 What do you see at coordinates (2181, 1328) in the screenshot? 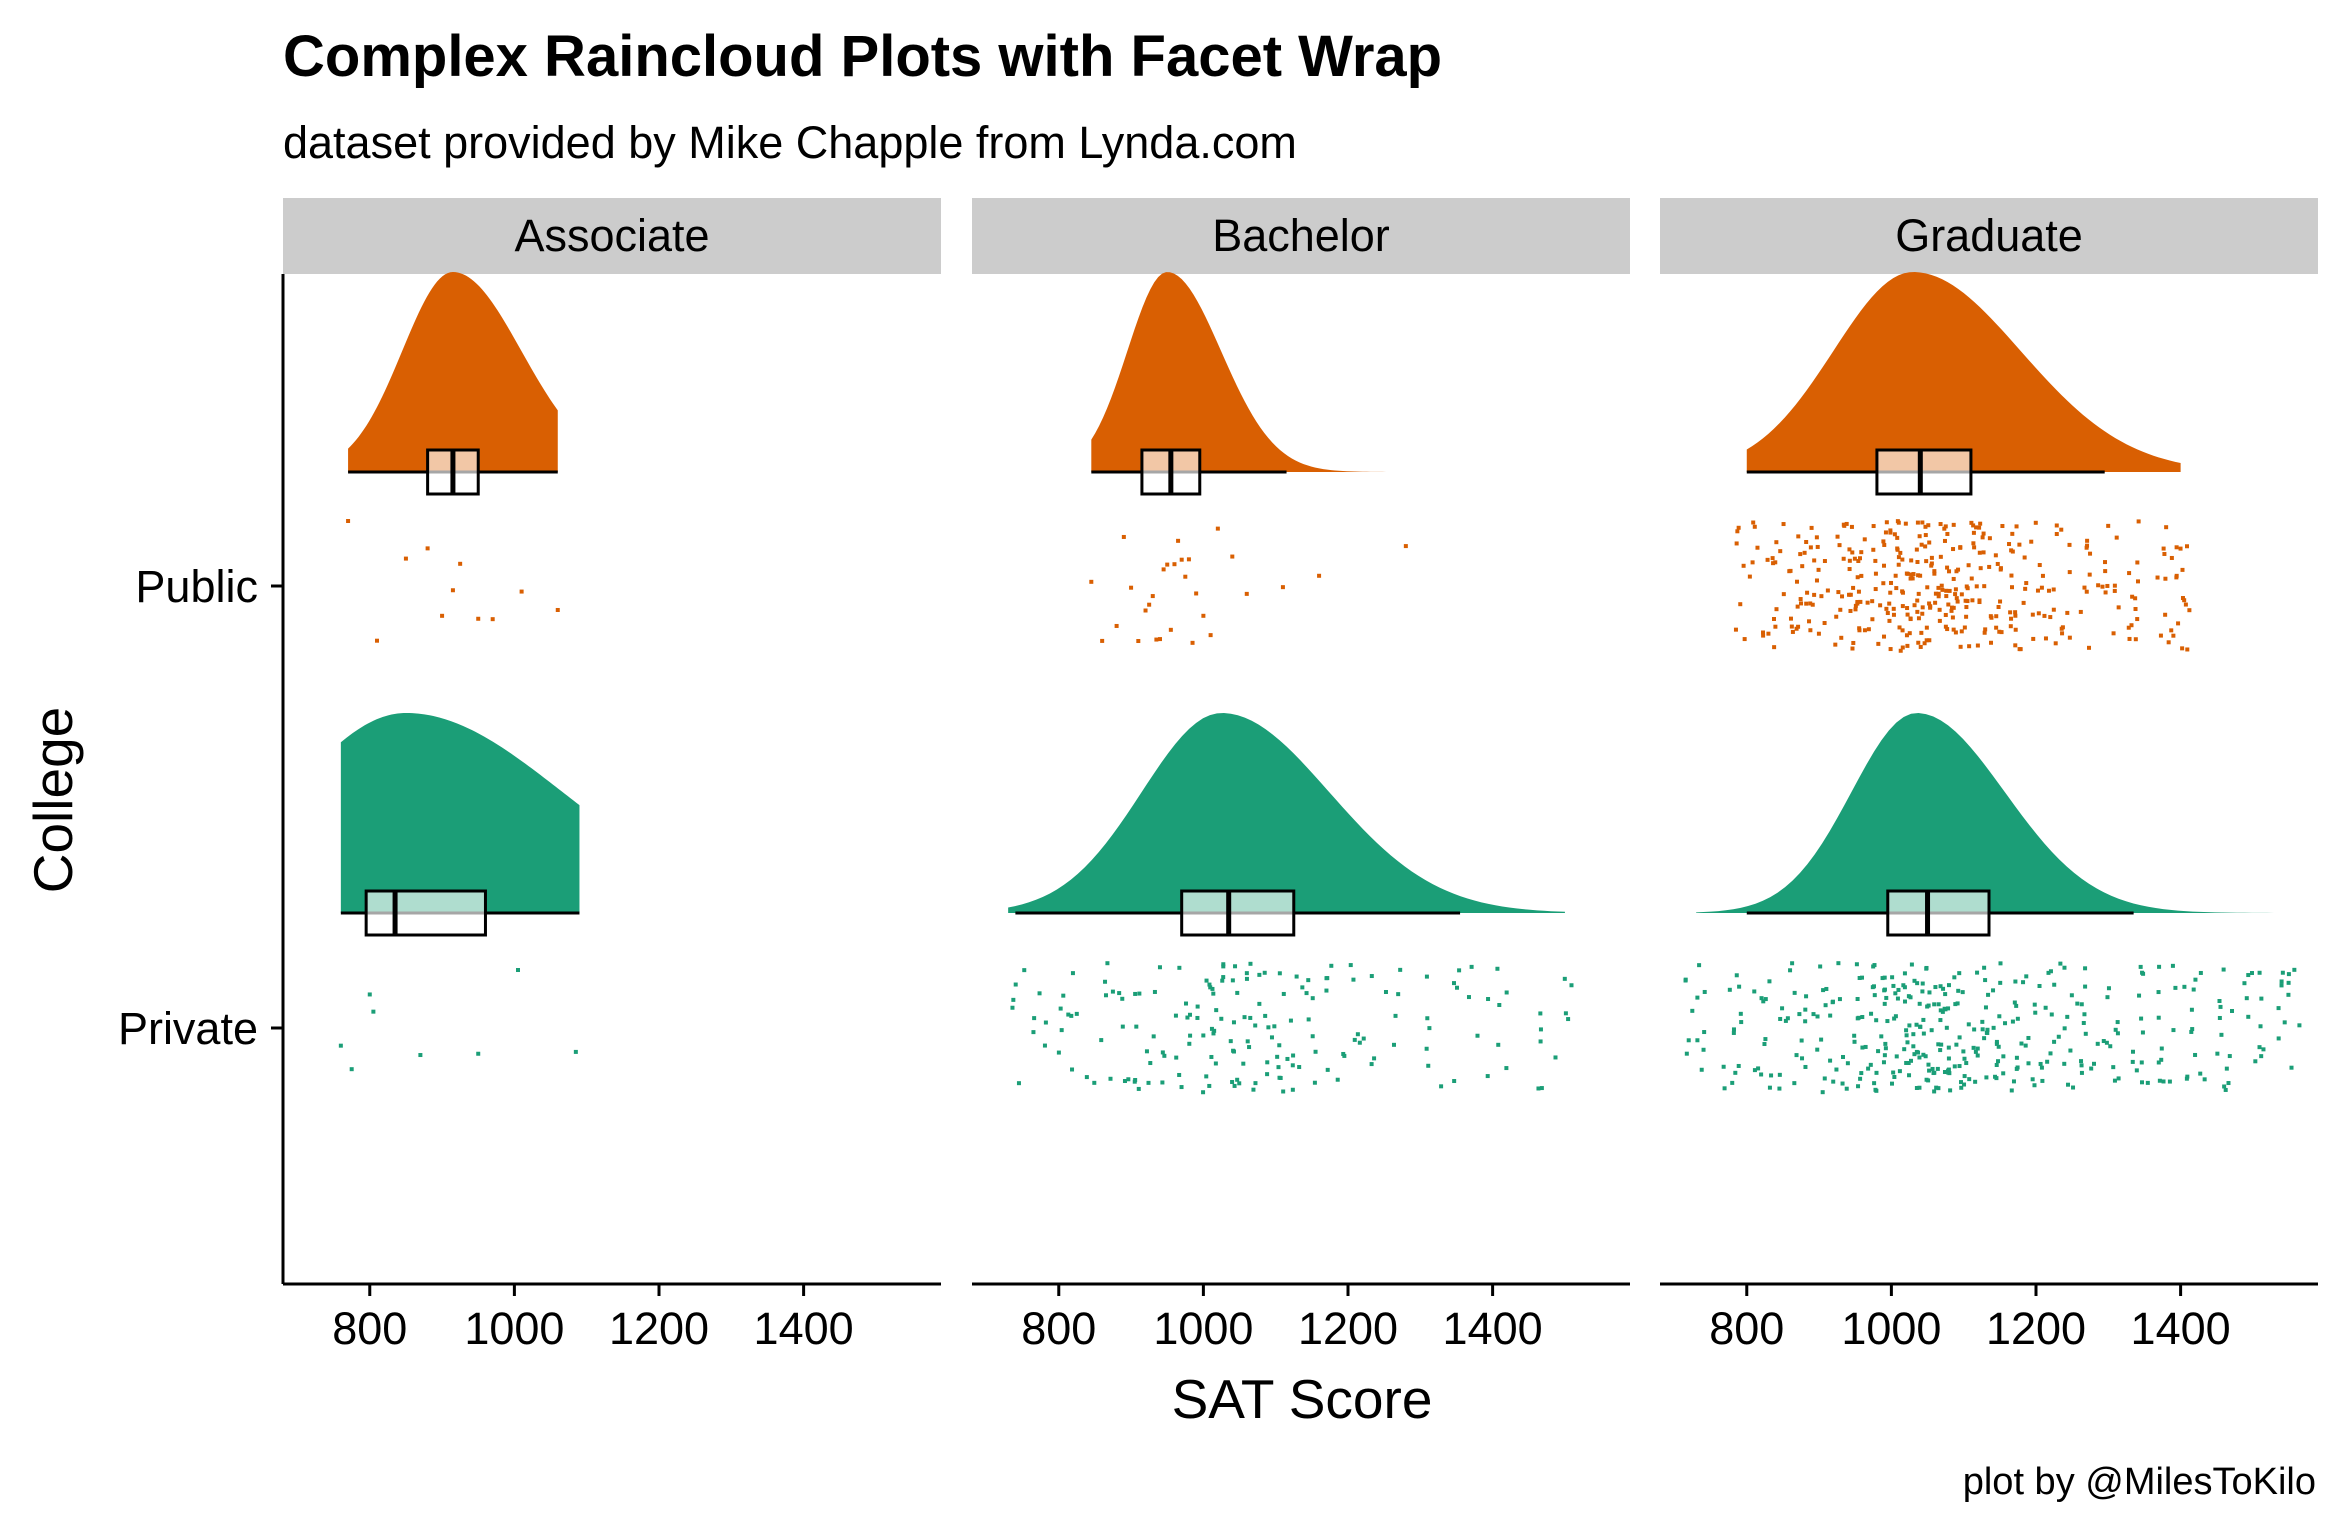
I see `x-tick-label: 1400` at bounding box center [2181, 1328].